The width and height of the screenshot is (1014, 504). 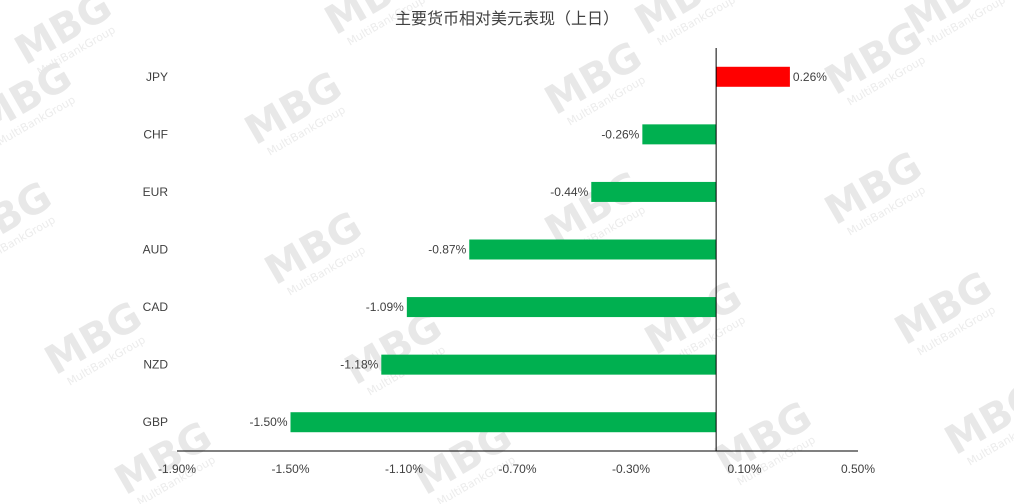 What do you see at coordinates (858, 469) in the screenshot?
I see `x-tick-label: 0.50%` at bounding box center [858, 469].